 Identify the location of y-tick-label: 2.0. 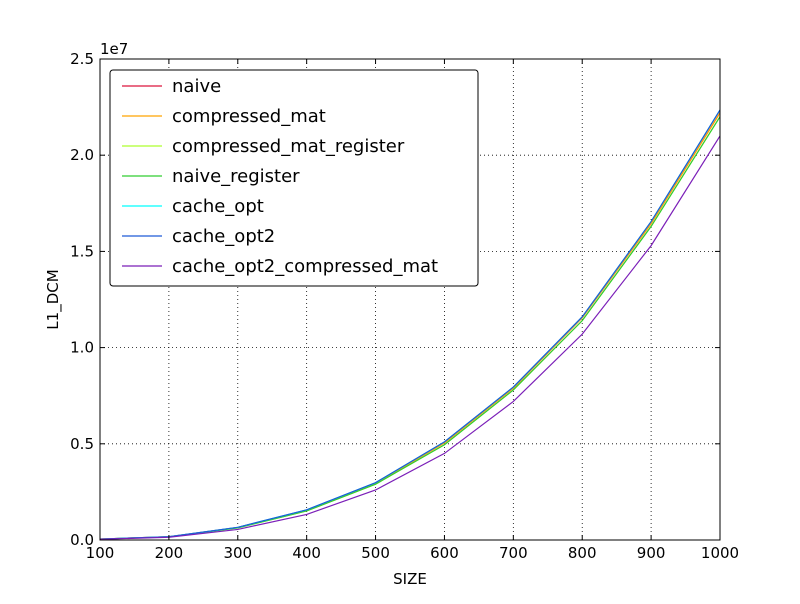
(82, 155).